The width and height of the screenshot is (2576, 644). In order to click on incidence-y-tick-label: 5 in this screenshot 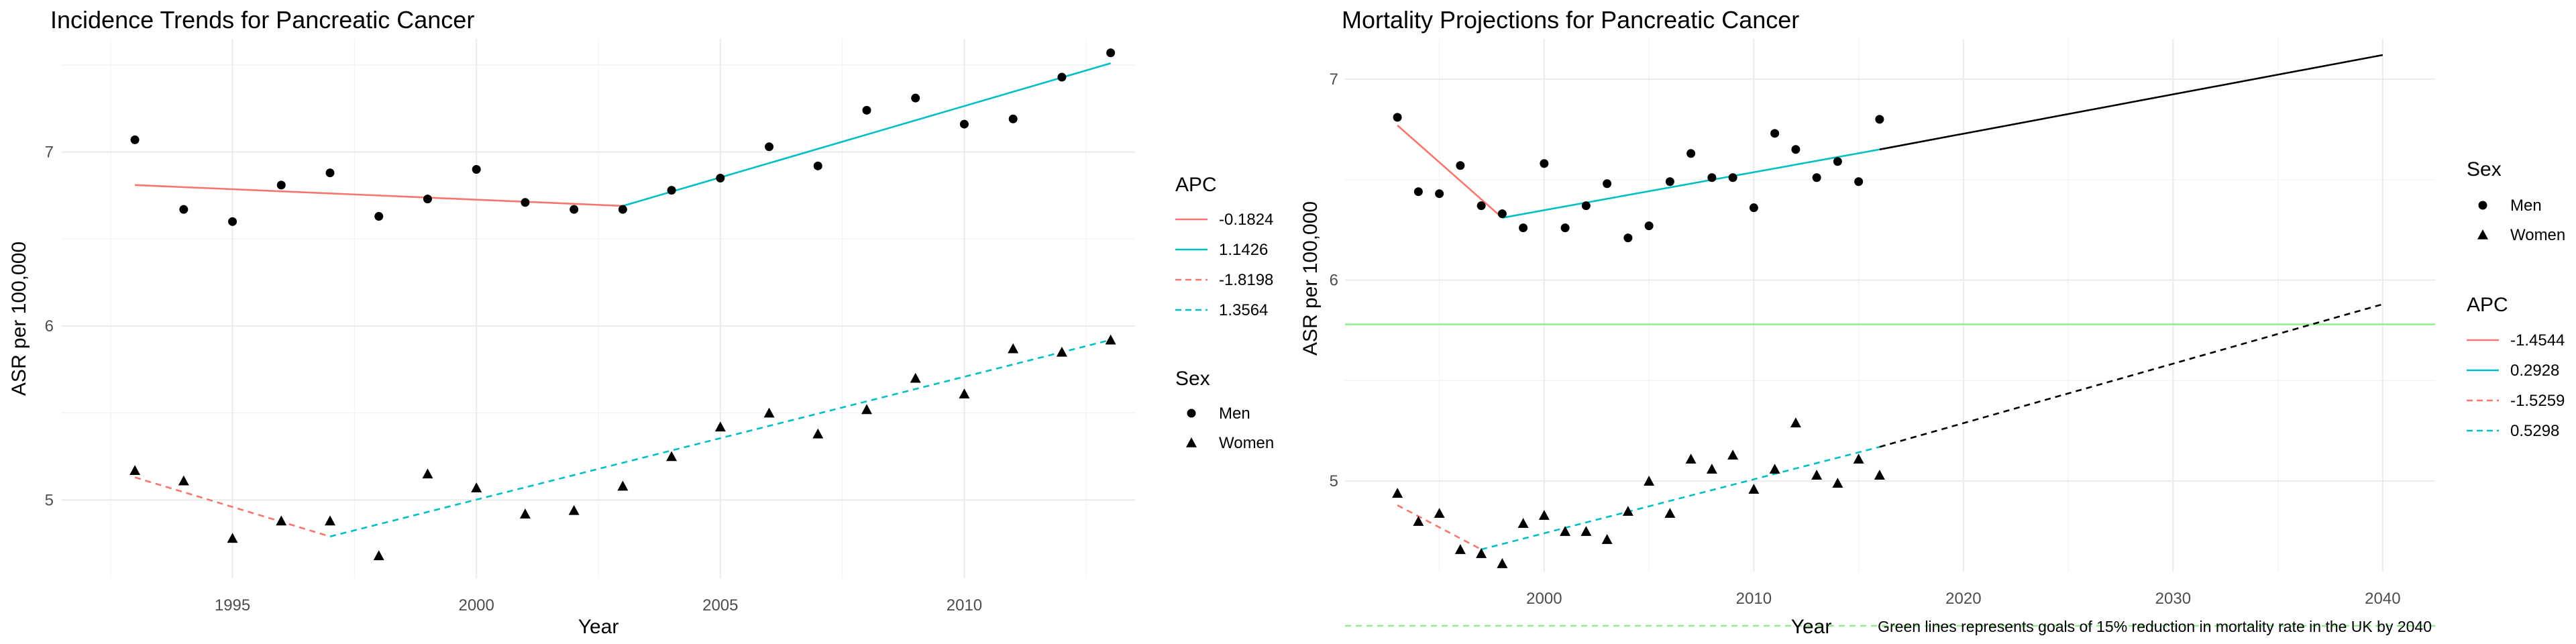, I will do `click(49, 500)`.